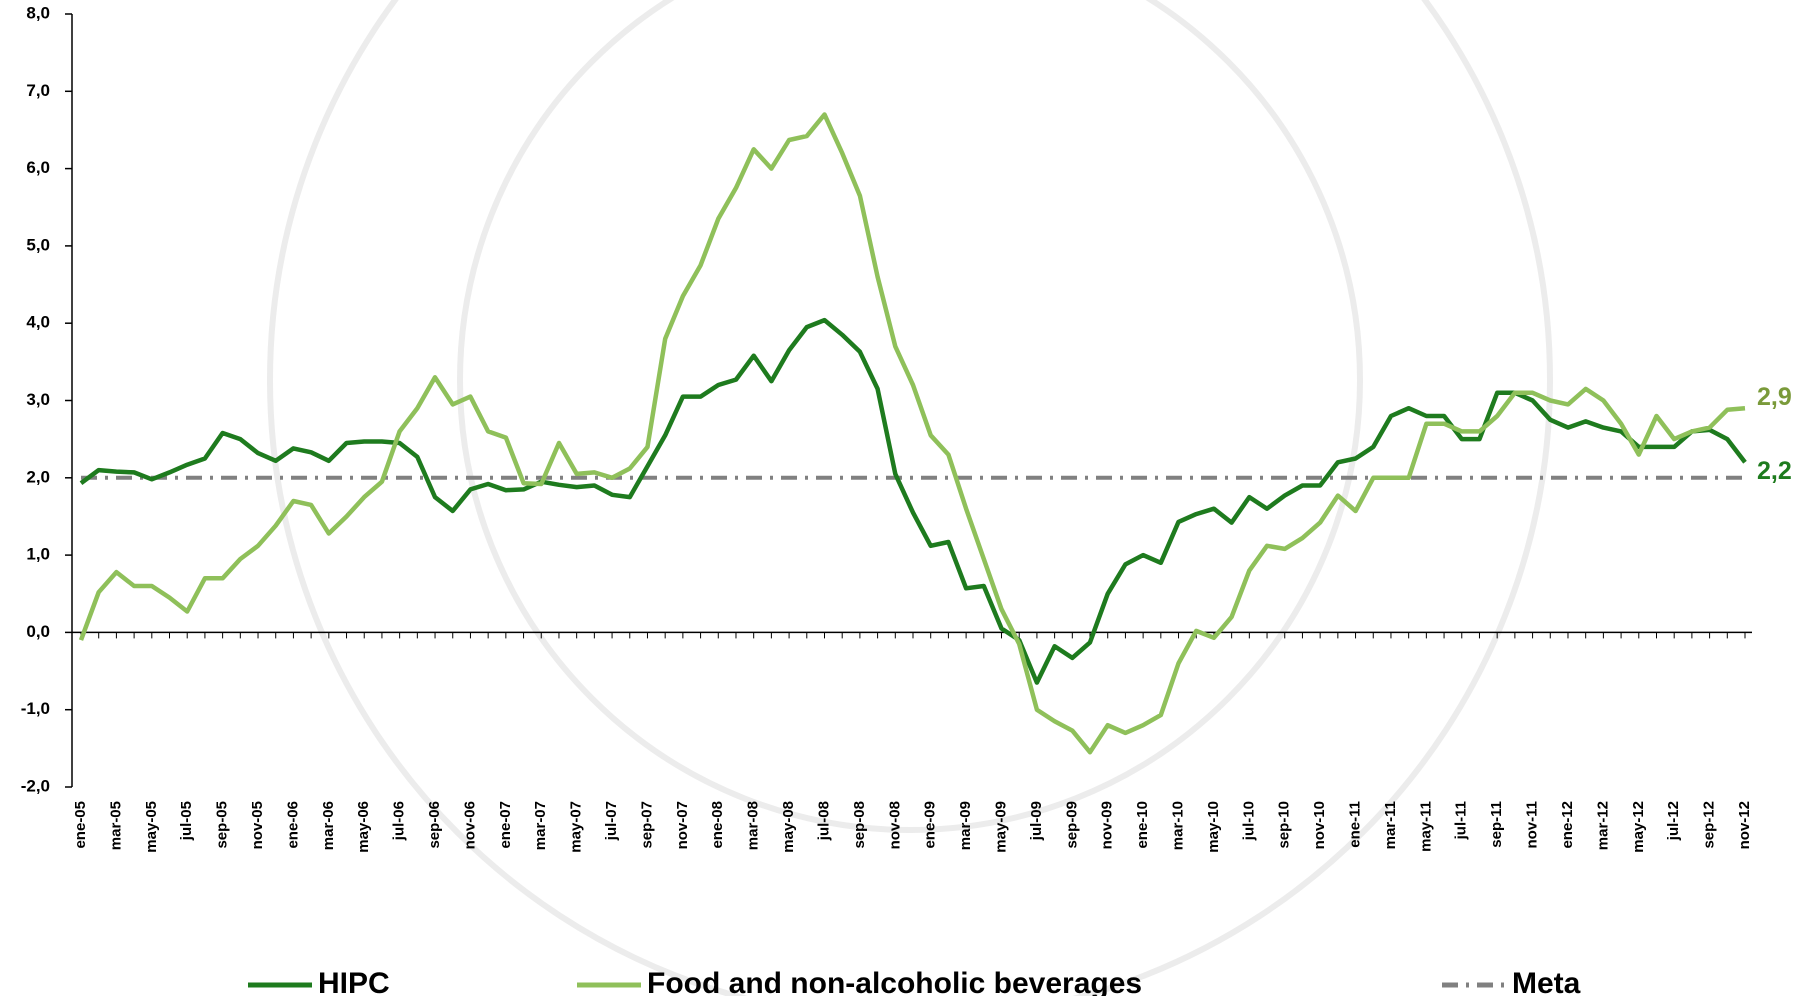 The width and height of the screenshot is (1800, 996). What do you see at coordinates (1532, 825) in the screenshot?
I see `x-tick-label: nov-11` at bounding box center [1532, 825].